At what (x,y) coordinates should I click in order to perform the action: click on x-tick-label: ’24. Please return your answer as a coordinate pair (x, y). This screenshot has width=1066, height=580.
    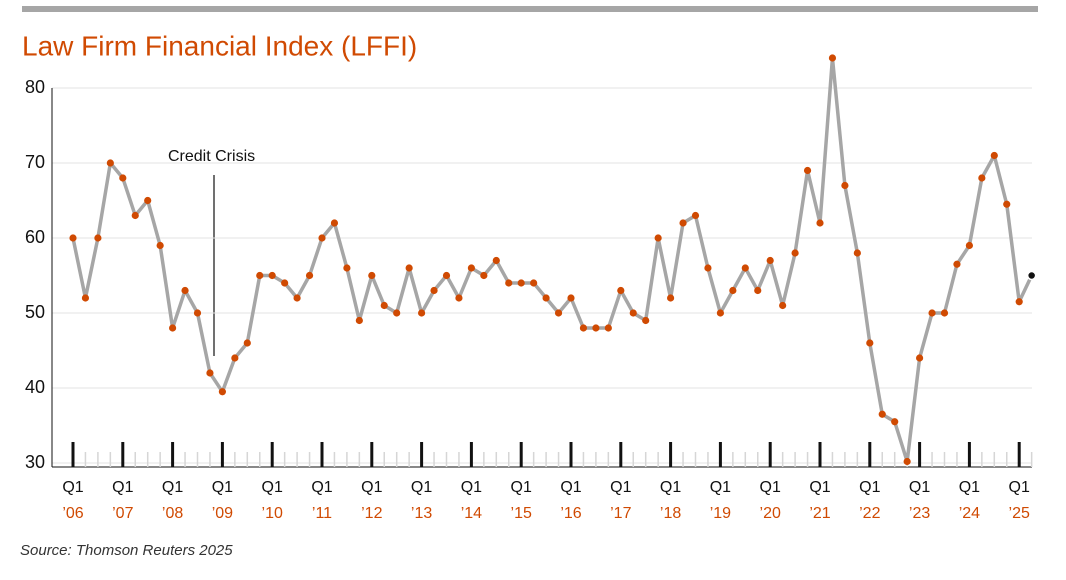
    Looking at the image, I should click on (969, 513).